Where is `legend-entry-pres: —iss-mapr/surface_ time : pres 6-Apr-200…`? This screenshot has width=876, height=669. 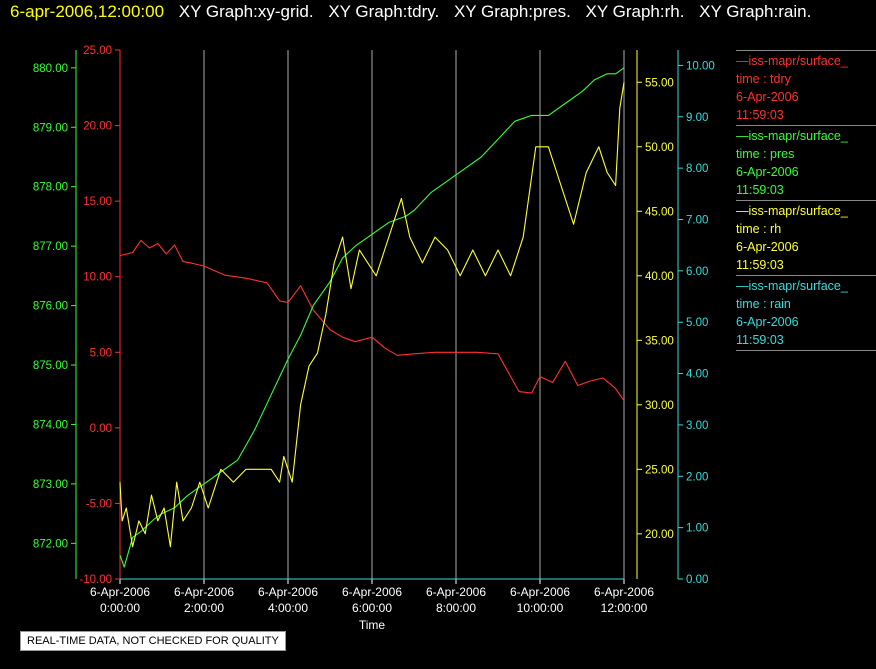
legend-entry-pres: —iss-mapr/surface_ time : pres 6-Apr-200… is located at coordinates (806, 162).